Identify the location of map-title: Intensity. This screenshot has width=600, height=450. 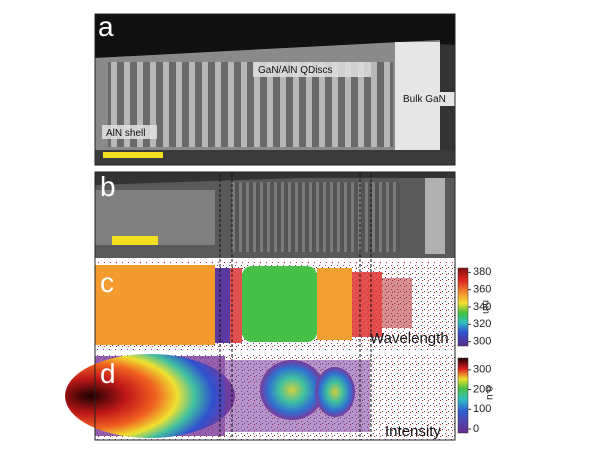
(413, 431).